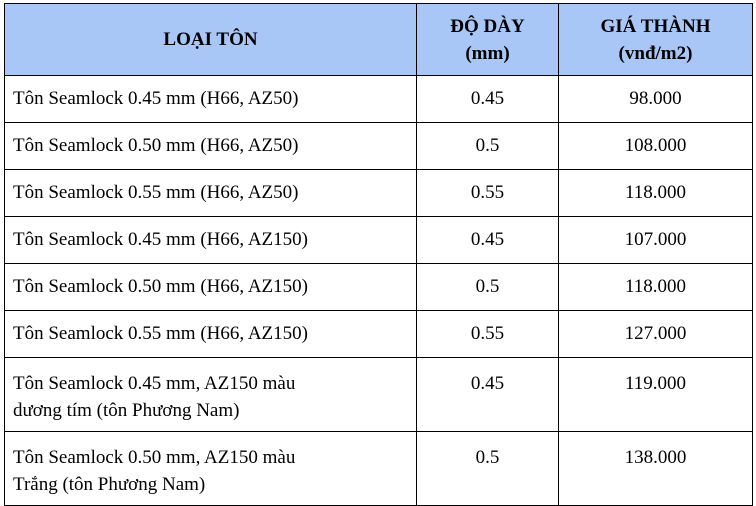 Image resolution: width=756 pixels, height=506 pixels. Describe the element at coordinates (487, 53) in the screenshot. I see `header-thickness-unit: (mm)` at that location.